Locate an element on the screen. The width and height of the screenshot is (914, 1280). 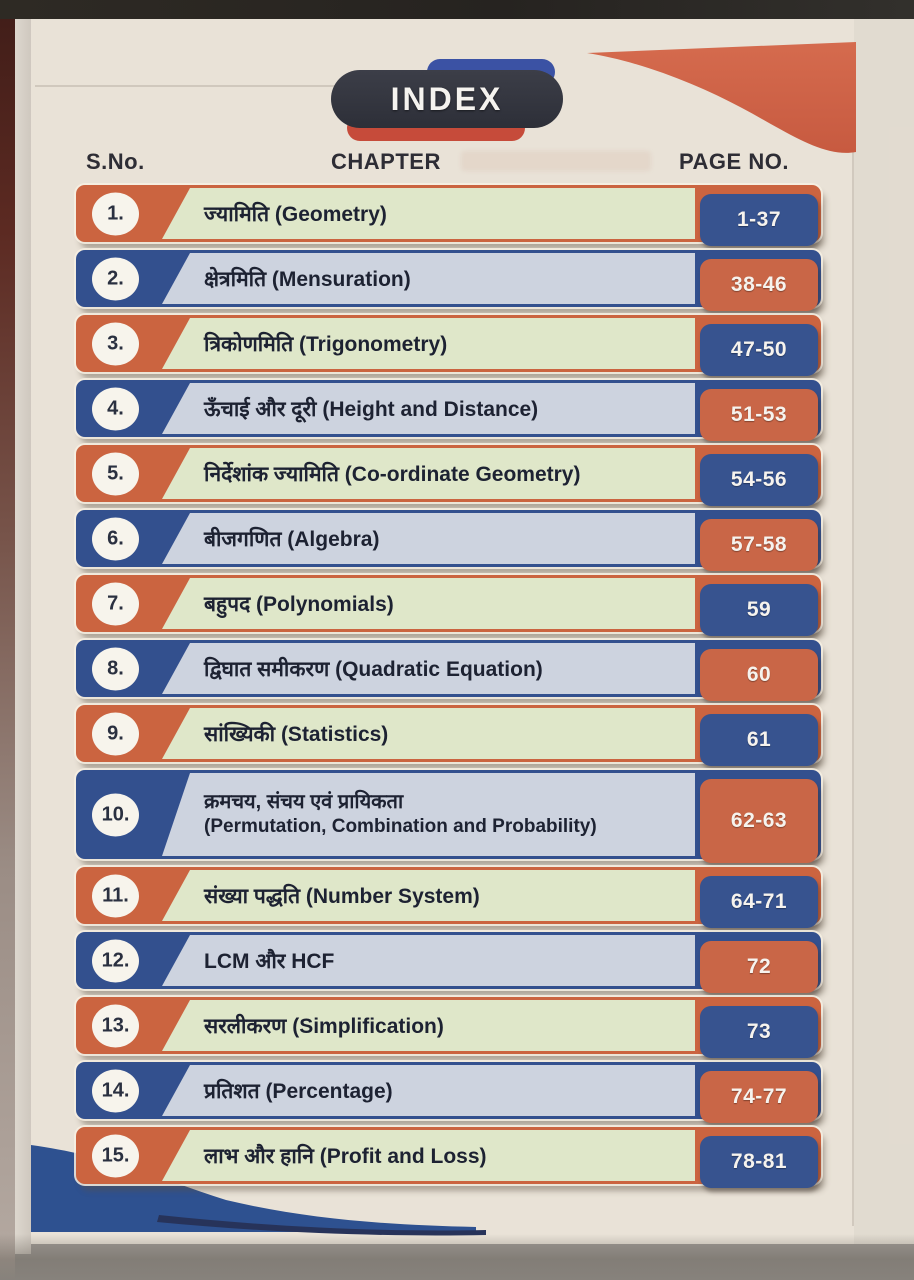
row-number-badge: 8. is located at coordinates (115, 668).